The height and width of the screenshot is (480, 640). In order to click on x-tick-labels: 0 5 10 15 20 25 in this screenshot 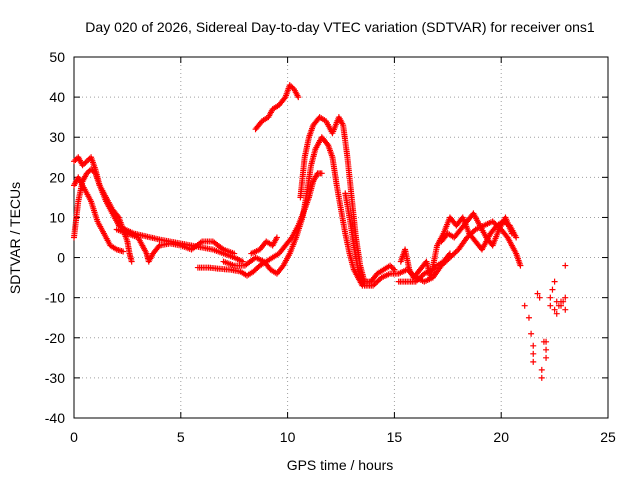, I will do `click(343, 437)`.